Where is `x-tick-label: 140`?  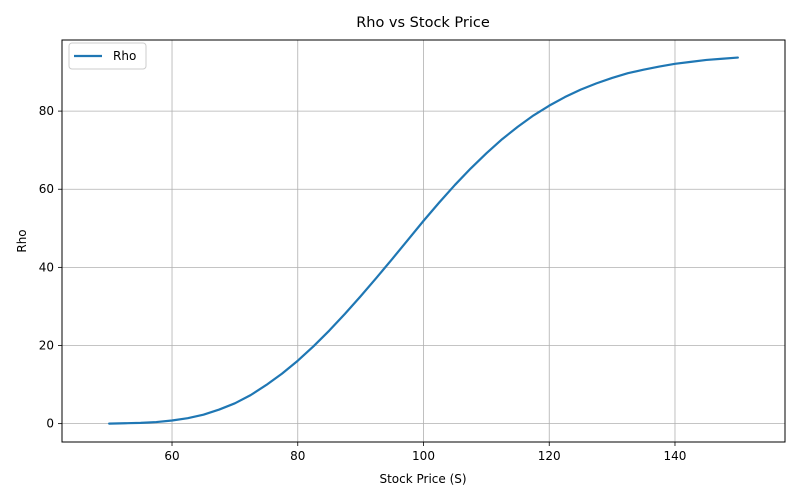 x-tick-label: 140 is located at coordinates (675, 456).